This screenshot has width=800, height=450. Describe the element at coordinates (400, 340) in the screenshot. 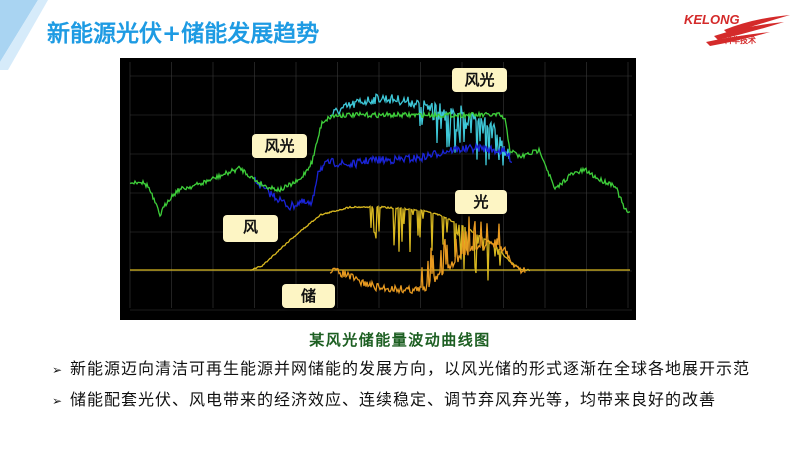

I see `figure-caption: 某风光储能量波动曲线图` at that location.